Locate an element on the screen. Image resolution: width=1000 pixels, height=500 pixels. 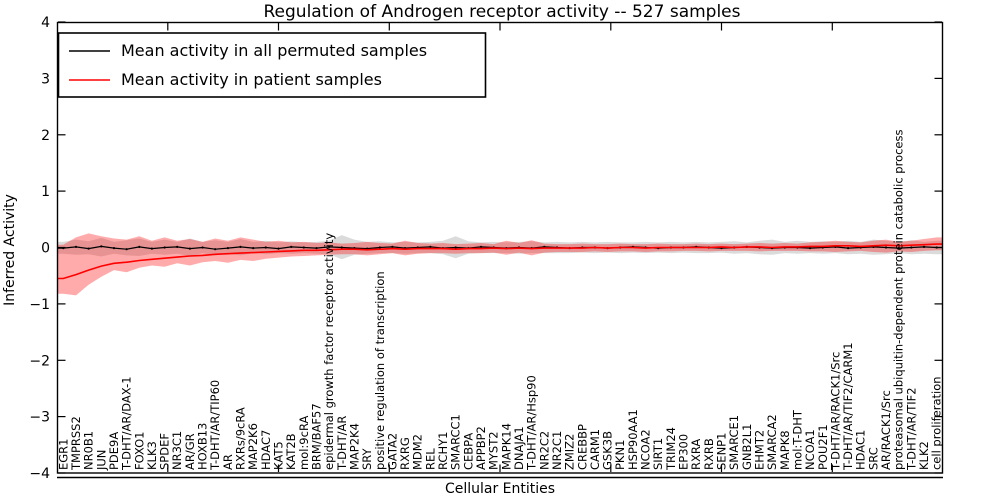
x-category-label: KLK2 is located at coordinates (924, 455).